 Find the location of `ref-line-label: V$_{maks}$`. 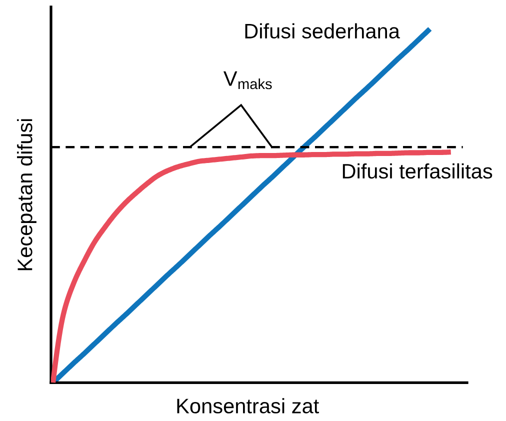

ref-line-label: V$_{maks}$ is located at coordinates (247, 80).